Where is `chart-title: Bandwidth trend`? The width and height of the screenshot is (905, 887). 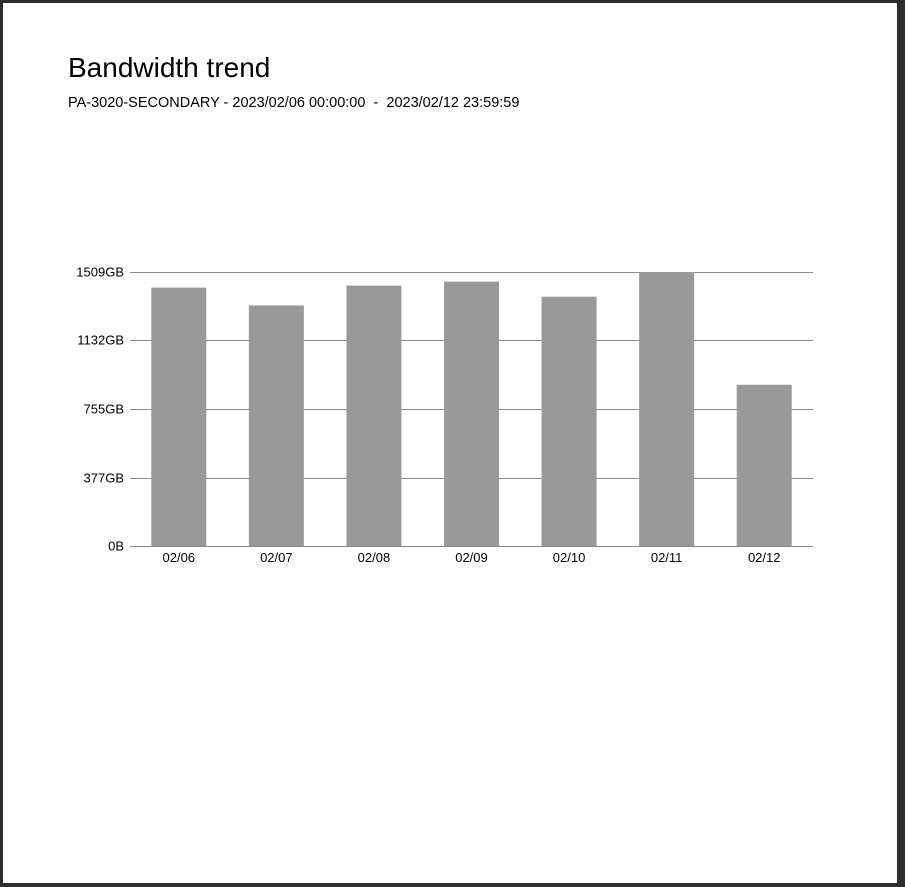
chart-title: Bandwidth trend is located at coordinates (169, 67).